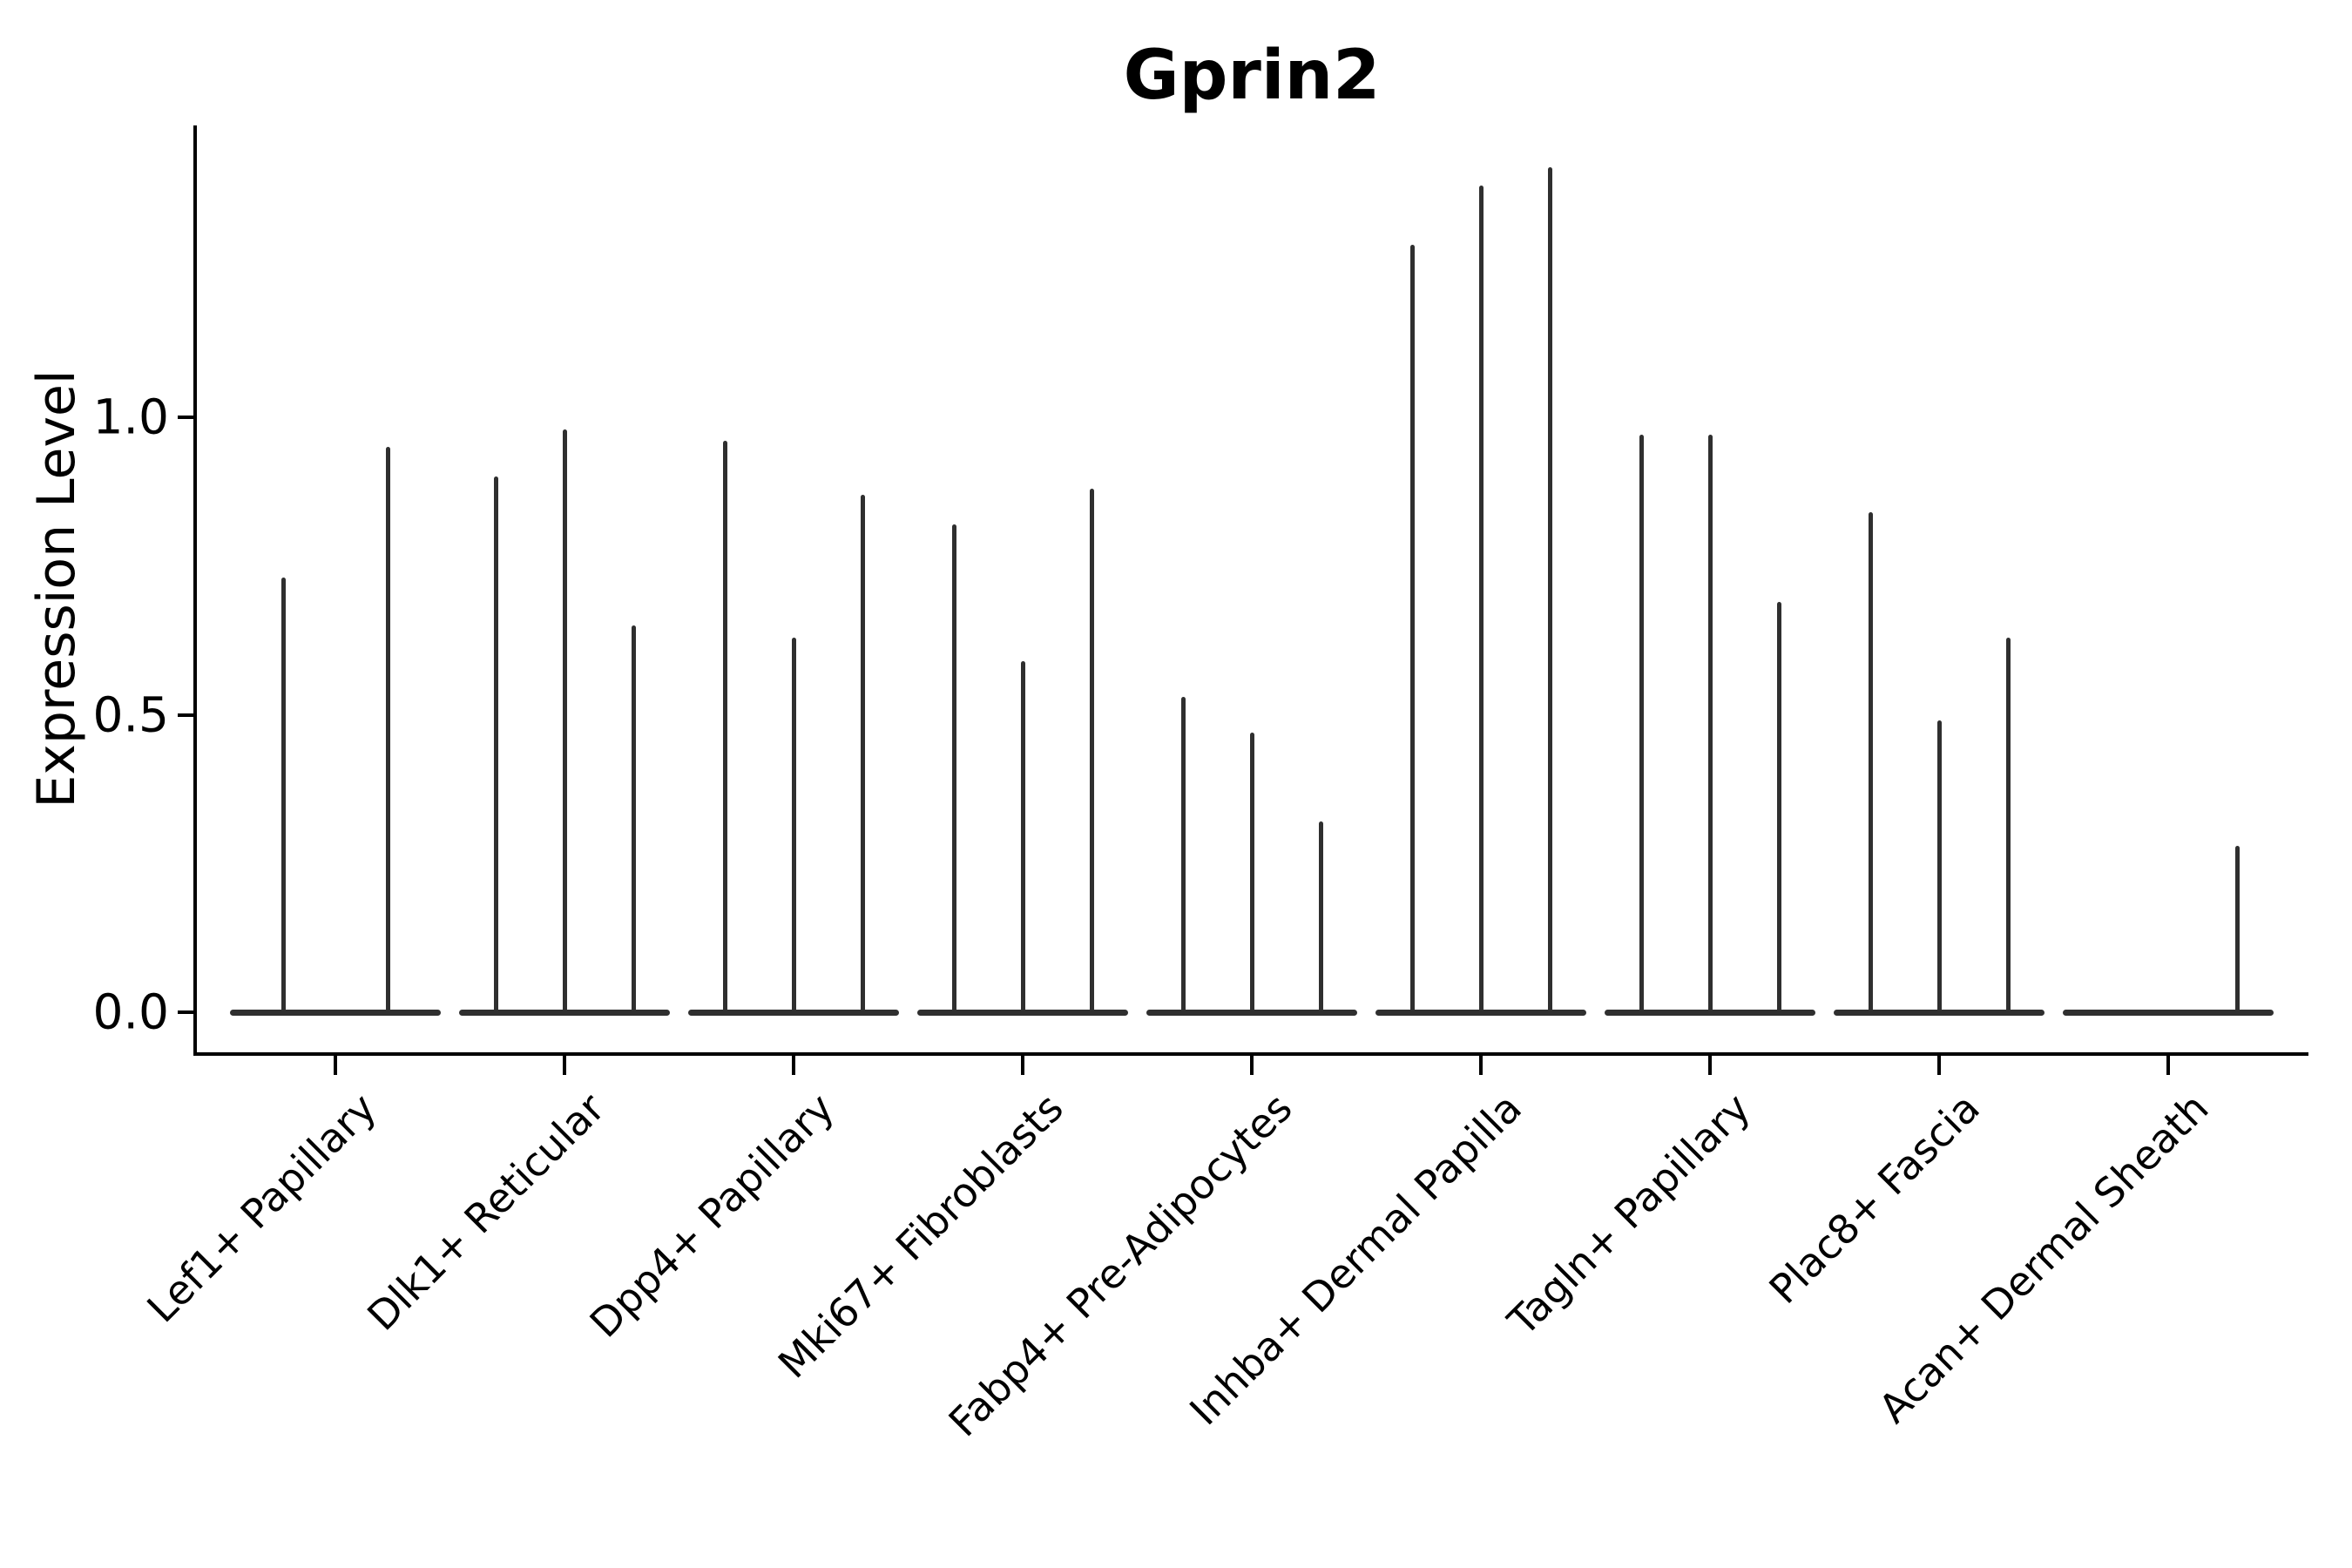 This screenshot has width=2352, height=1568. What do you see at coordinates (1874, 1198) in the screenshot?
I see `x-tick-label: Plac8+ Fascia` at bounding box center [1874, 1198].